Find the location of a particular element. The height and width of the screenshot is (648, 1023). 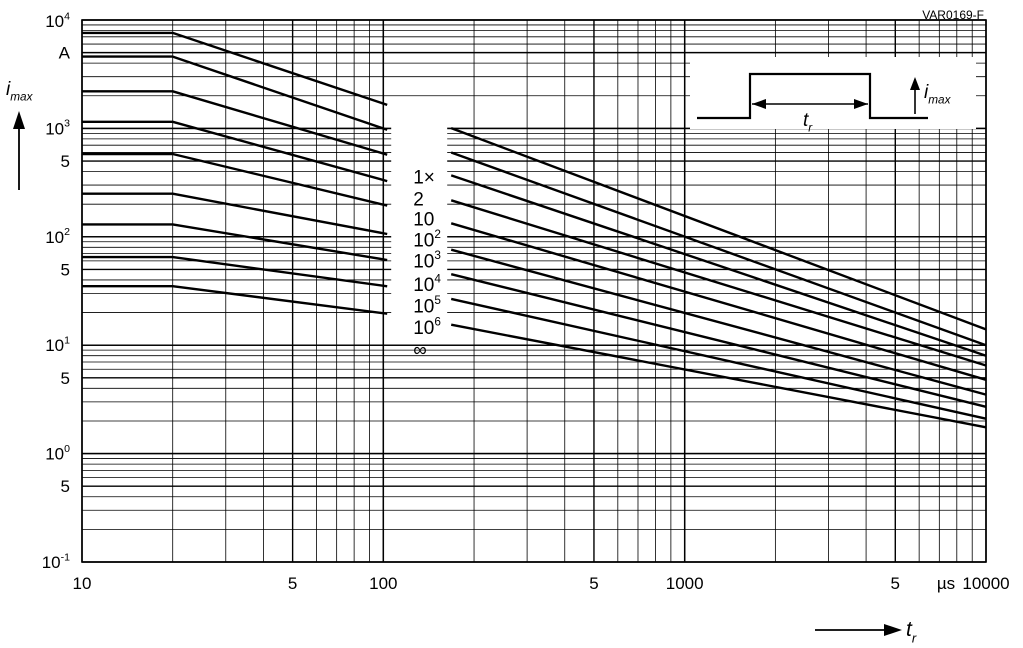

x-axis-label: tr is located at coordinates (911, 631).